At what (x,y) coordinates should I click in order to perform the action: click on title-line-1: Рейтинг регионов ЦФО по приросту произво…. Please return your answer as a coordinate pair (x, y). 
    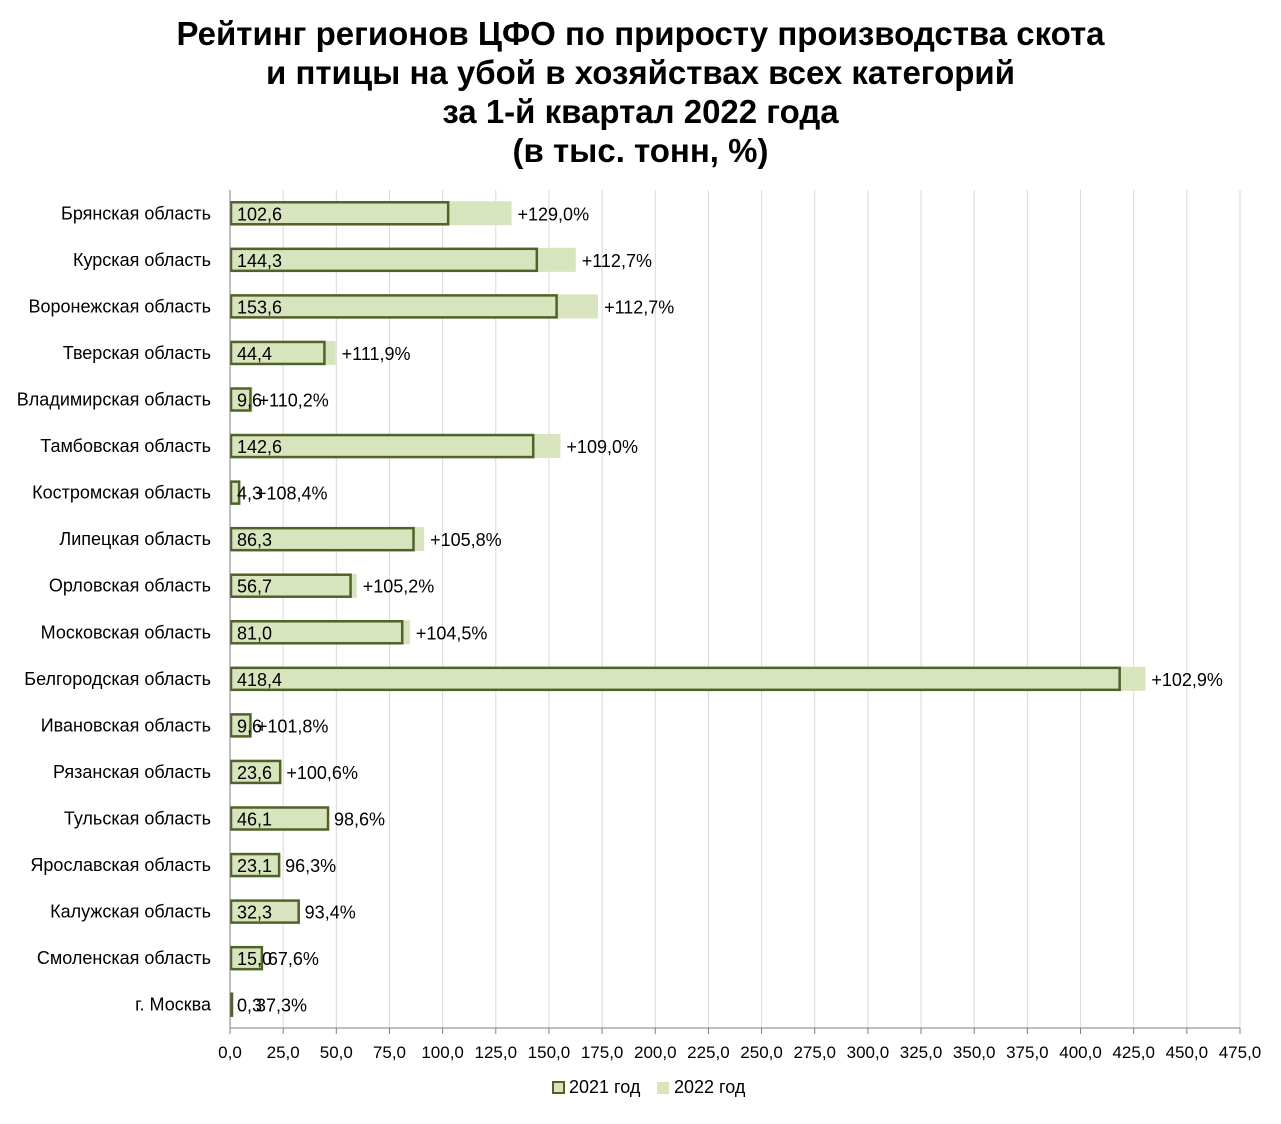
    Looking at the image, I should click on (640, 33).